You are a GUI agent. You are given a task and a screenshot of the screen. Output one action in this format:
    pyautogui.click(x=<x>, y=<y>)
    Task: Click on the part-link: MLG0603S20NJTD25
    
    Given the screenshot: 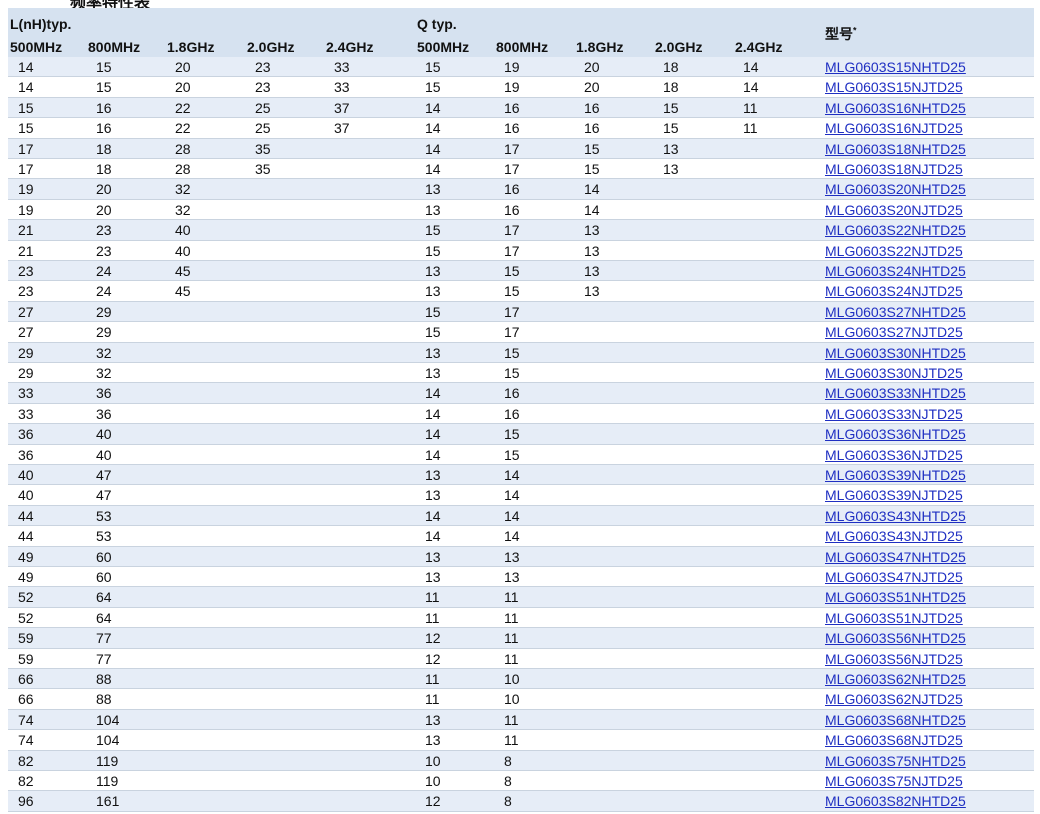 What is the action you would take?
    pyautogui.click(x=894, y=209)
    